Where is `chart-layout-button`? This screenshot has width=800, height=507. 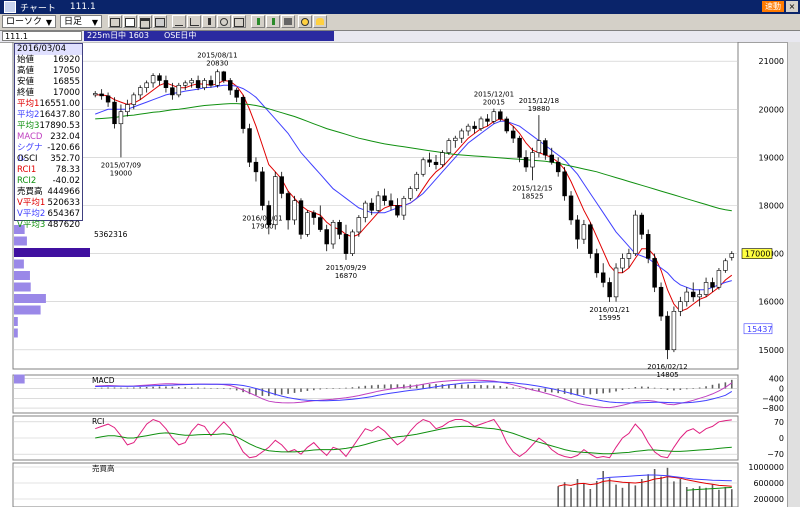
chart-layout-button is located at coordinates (115, 21).